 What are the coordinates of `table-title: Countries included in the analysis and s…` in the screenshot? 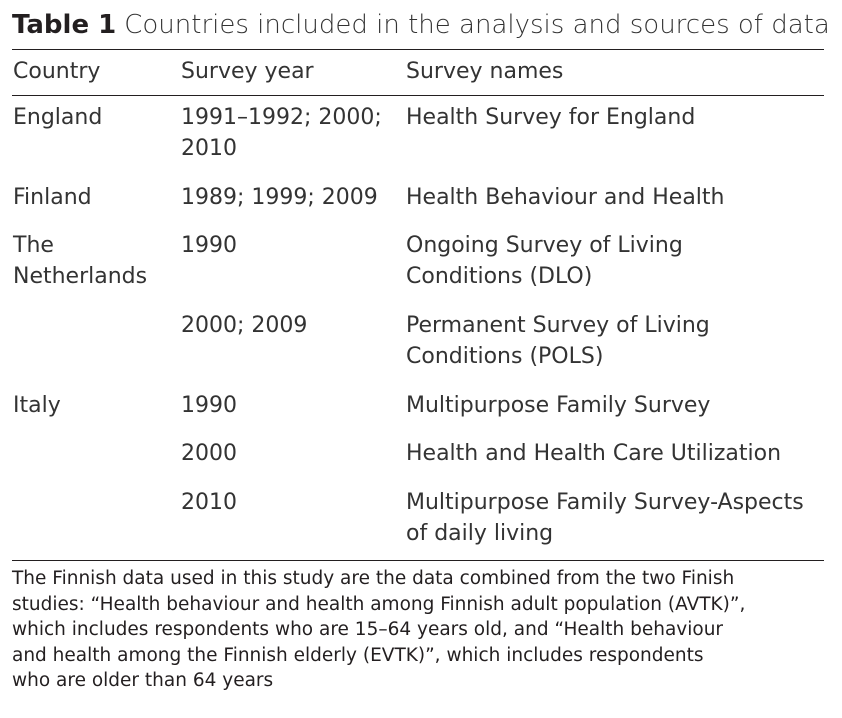 It's located at (477, 25).